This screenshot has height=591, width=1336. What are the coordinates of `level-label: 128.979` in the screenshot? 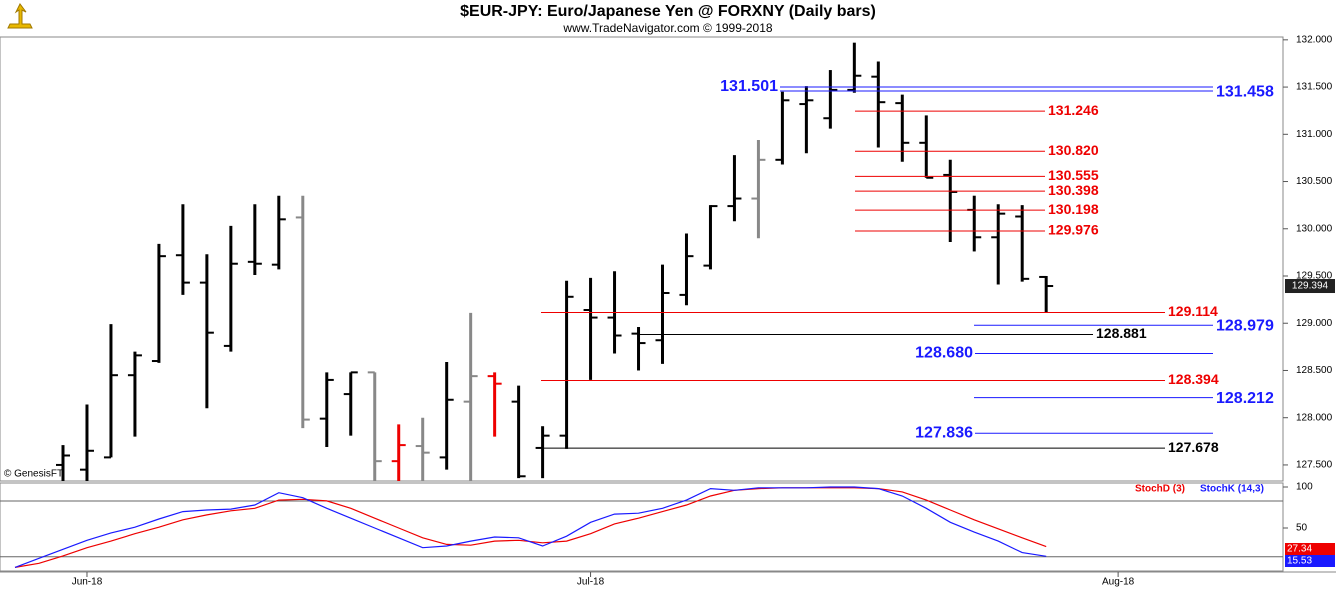 It's located at (1245, 325).